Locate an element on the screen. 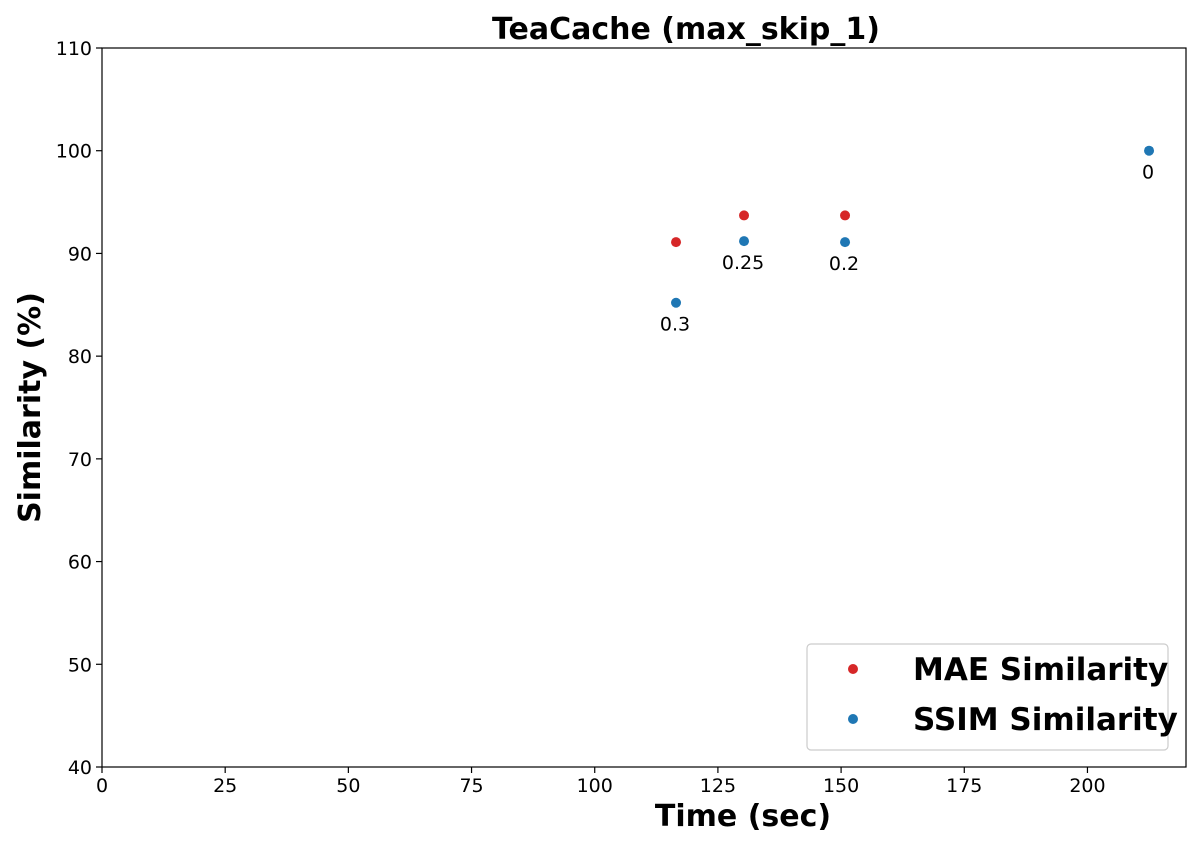  y-tick-label: 100 is located at coordinates (74, 152).